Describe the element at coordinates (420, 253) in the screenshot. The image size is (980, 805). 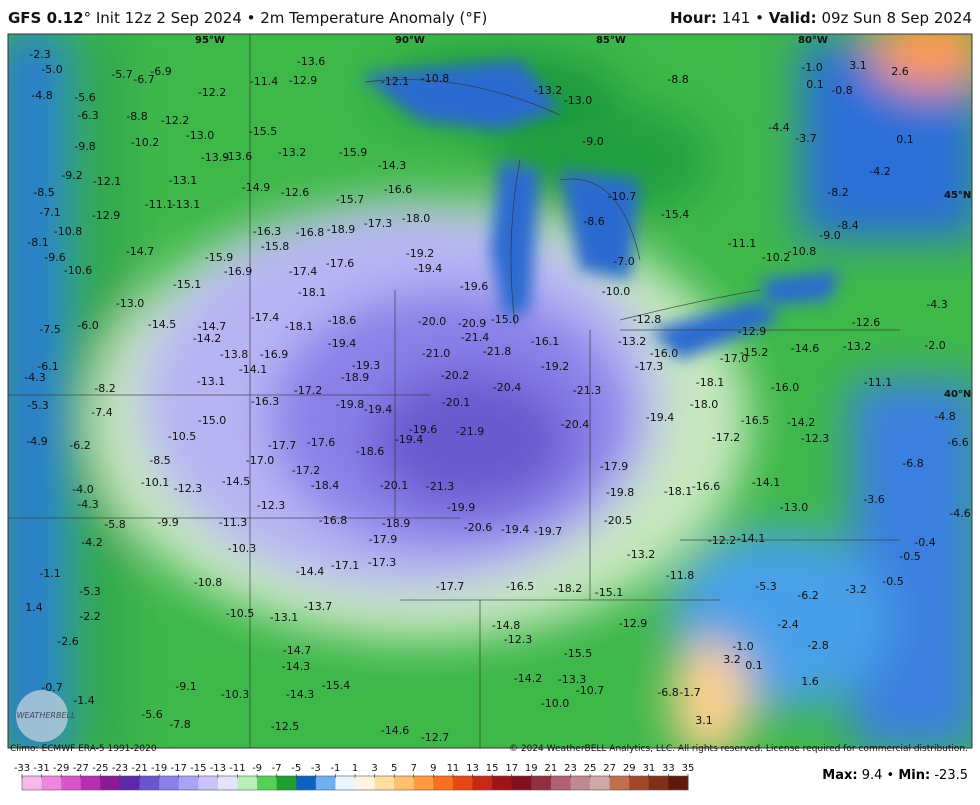
I see `anomaly-value: -19.2` at that location.